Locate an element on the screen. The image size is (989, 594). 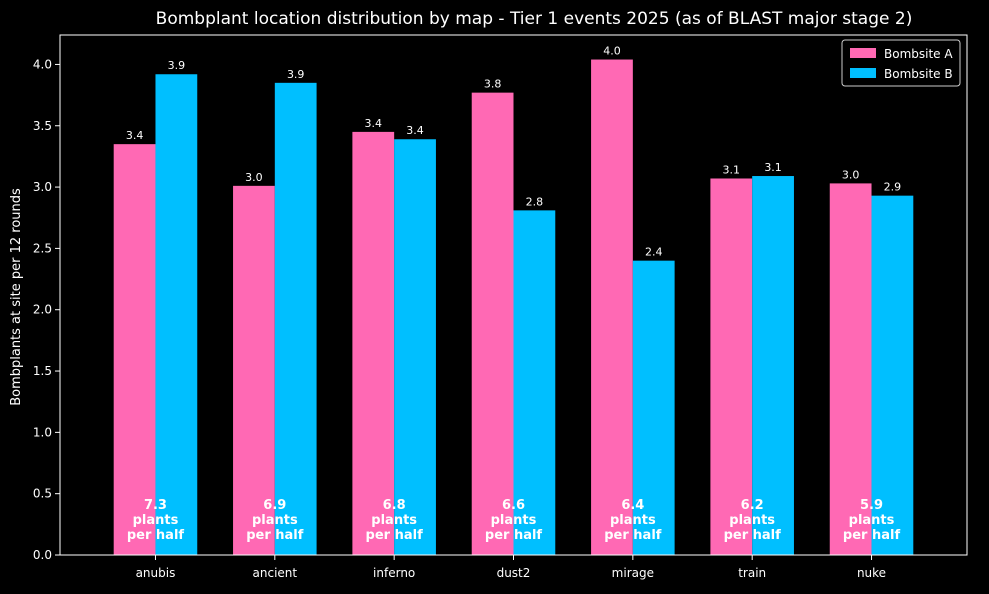
y-tick-label: 3.0 is located at coordinates (42, 187).